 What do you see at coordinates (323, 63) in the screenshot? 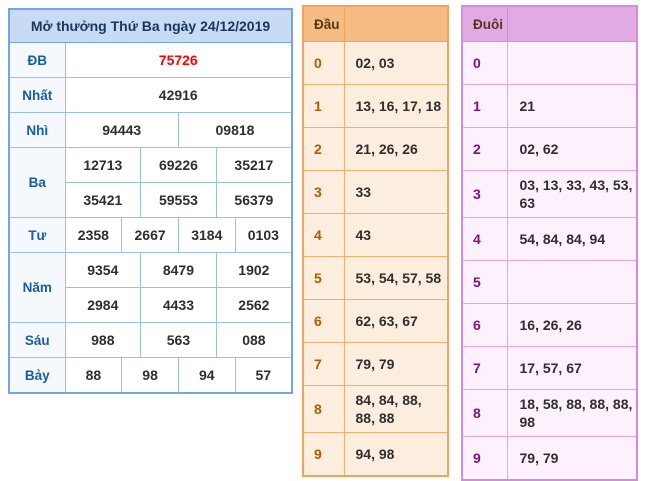
I see `dau-digit: 0` at bounding box center [323, 63].